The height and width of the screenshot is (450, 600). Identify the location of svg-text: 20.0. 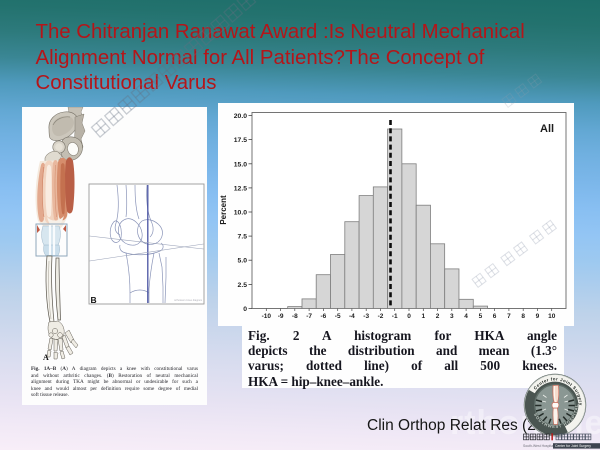
(240, 116).